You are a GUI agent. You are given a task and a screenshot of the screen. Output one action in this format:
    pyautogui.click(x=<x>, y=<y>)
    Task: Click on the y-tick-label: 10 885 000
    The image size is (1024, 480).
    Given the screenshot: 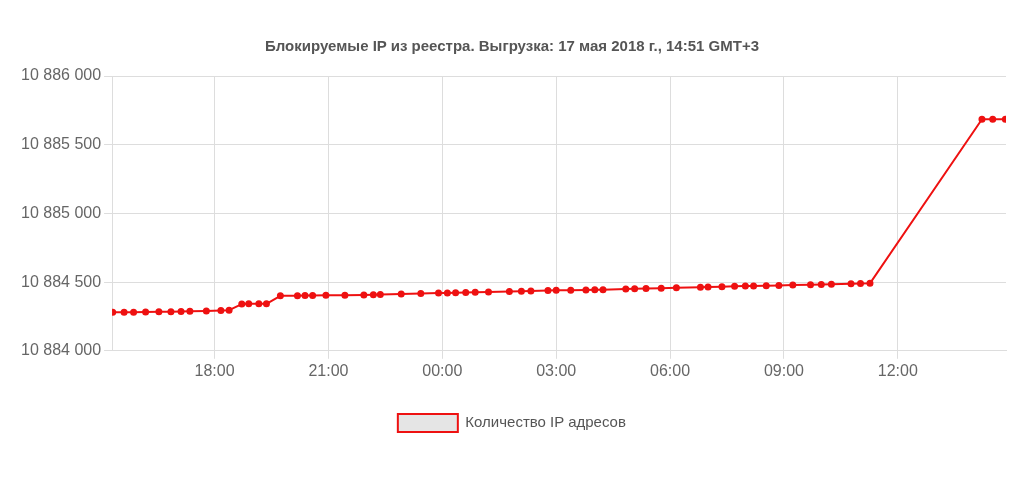 What is the action you would take?
    pyautogui.click(x=61, y=212)
    